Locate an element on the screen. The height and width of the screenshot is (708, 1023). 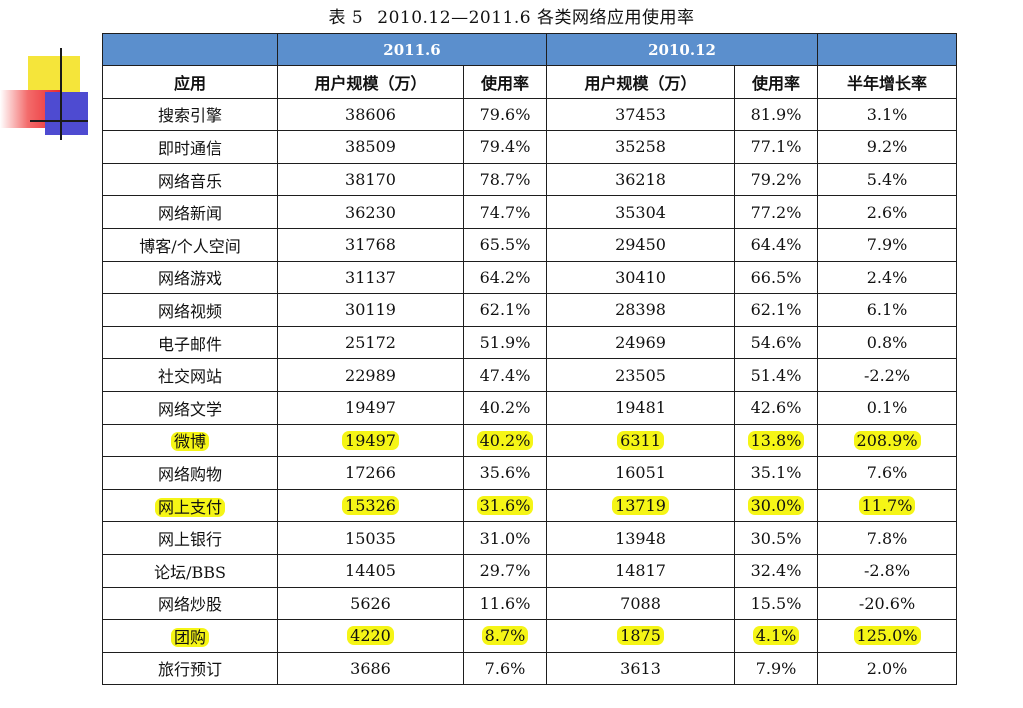
cell-growth-text: 7.6% is located at coordinates (887, 473).